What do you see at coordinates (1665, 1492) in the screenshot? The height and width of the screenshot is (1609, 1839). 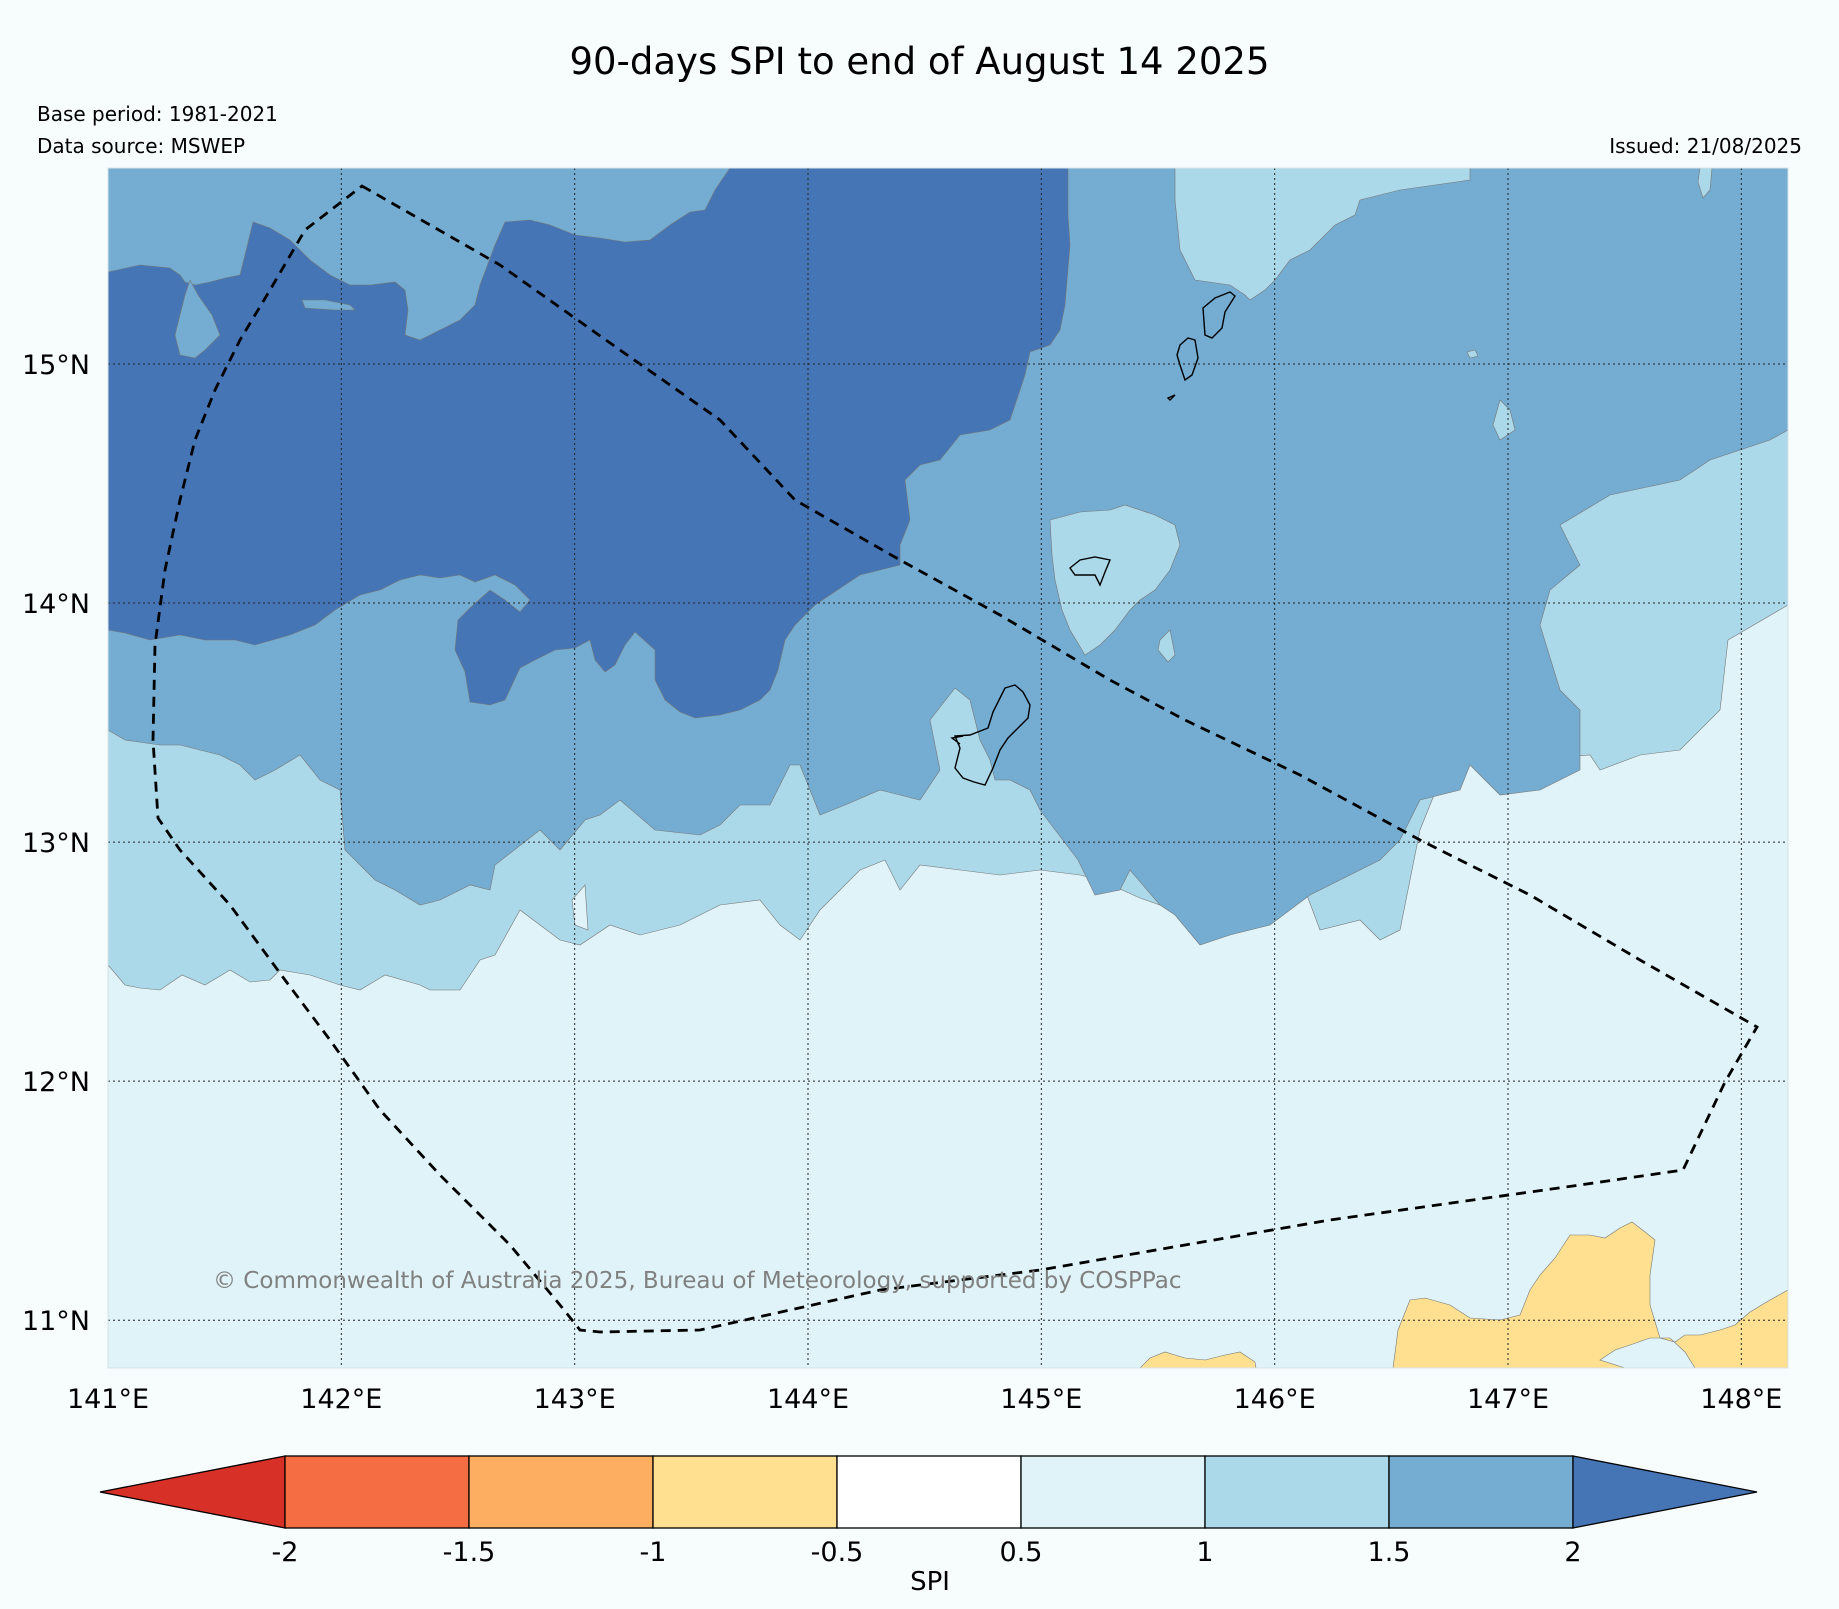 I see `colorbar-extend-high` at bounding box center [1665, 1492].